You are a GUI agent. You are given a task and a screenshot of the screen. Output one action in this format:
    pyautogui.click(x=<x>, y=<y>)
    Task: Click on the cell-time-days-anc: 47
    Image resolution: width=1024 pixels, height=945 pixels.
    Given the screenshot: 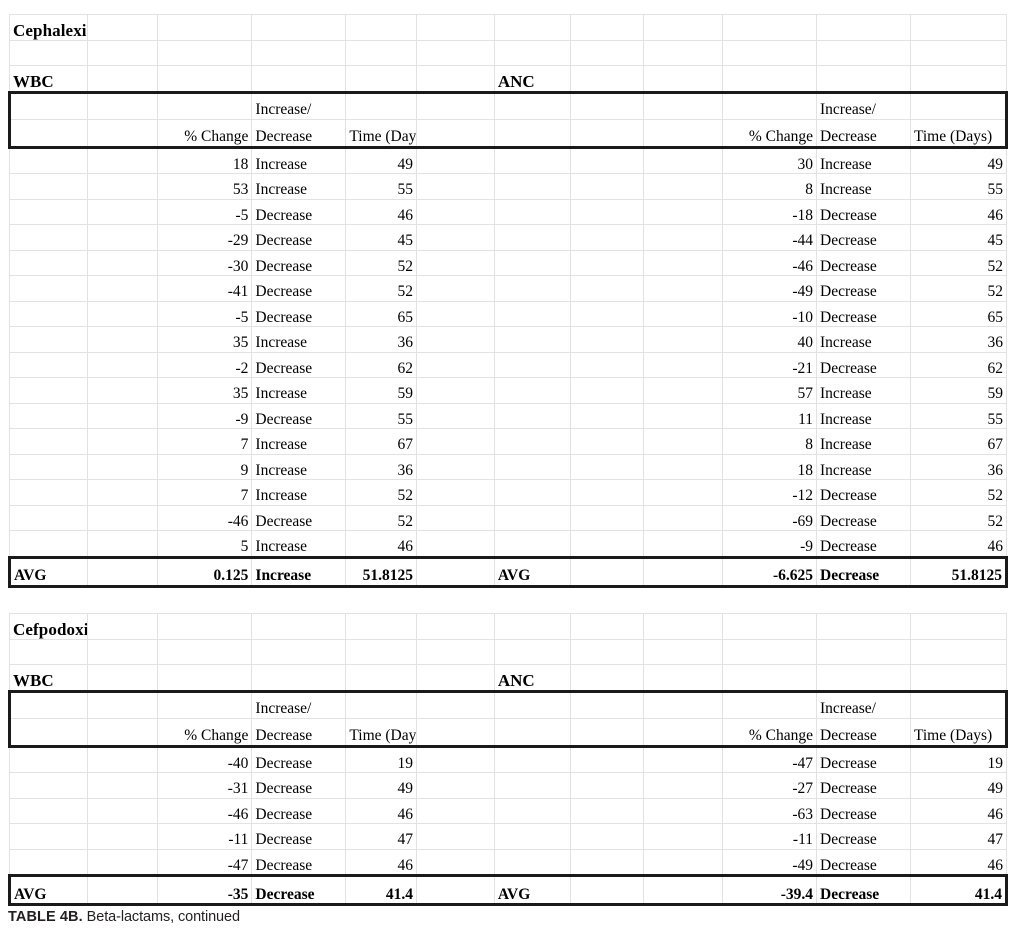 What is the action you would take?
    pyautogui.click(x=958, y=836)
    